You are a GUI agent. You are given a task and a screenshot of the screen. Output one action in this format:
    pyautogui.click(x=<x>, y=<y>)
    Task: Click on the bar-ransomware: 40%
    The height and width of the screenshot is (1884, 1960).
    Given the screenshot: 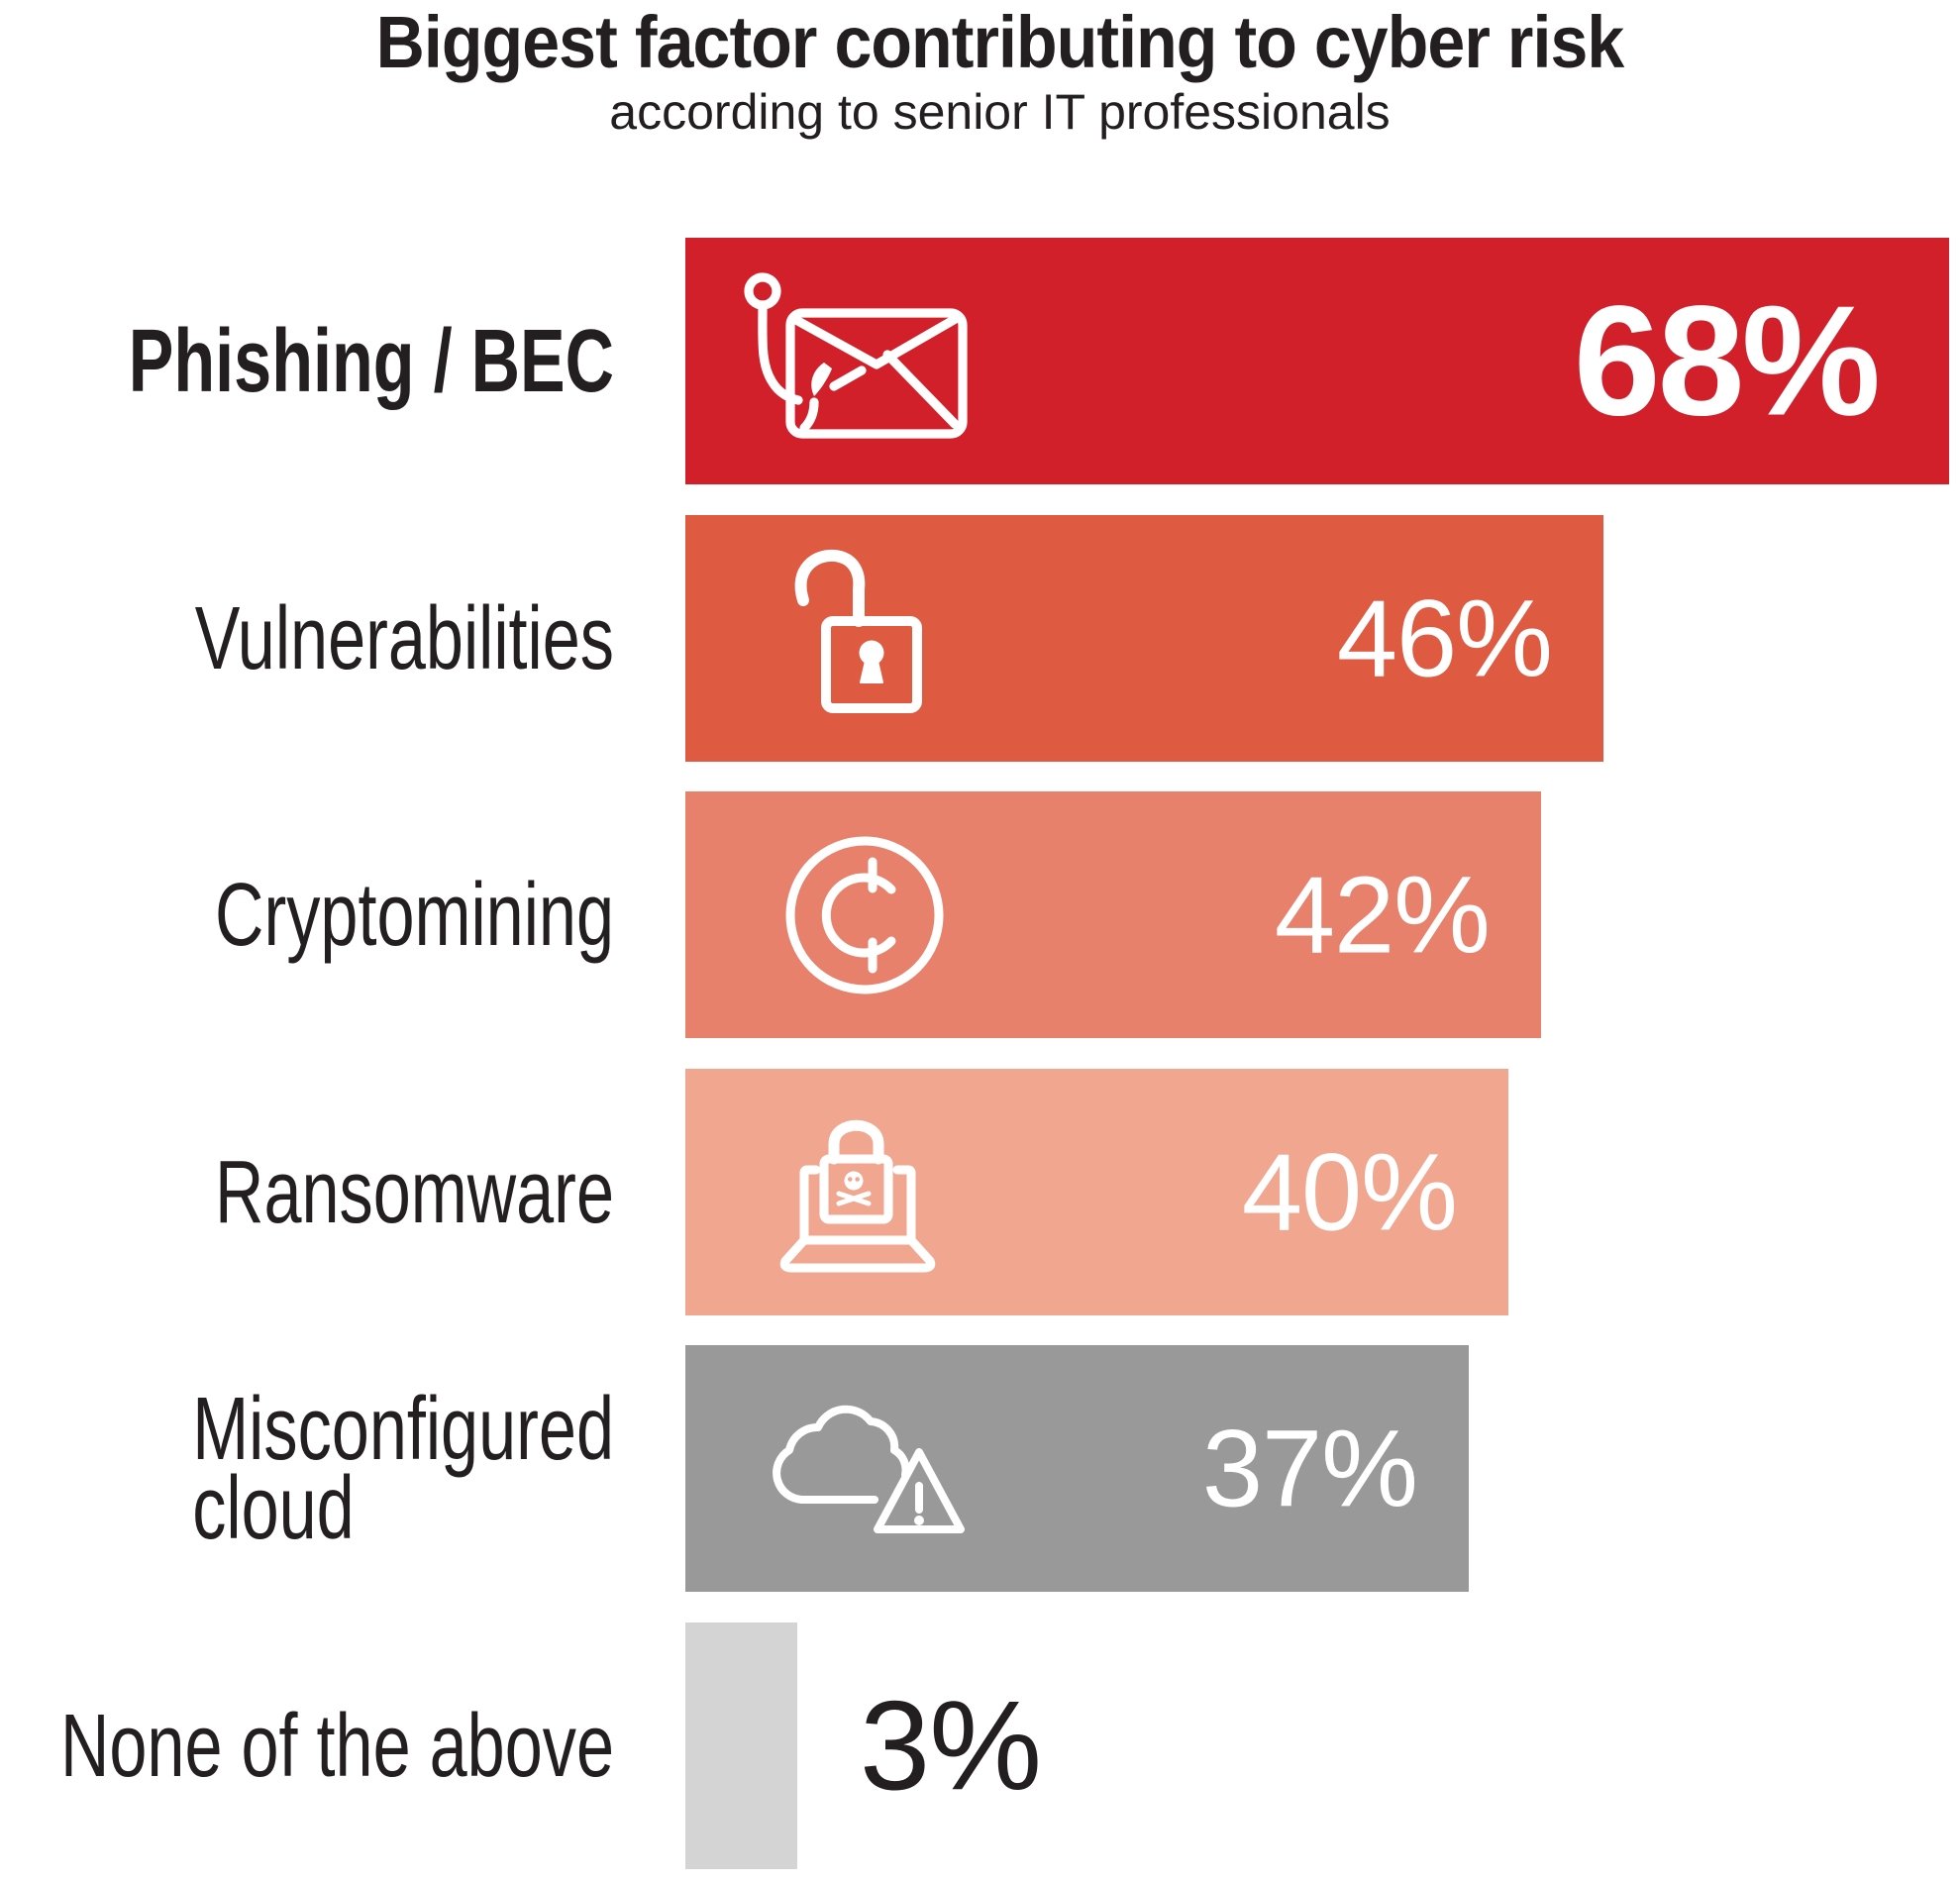 What is the action you would take?
    pyautogui.click(x=1096, y=1192)
    